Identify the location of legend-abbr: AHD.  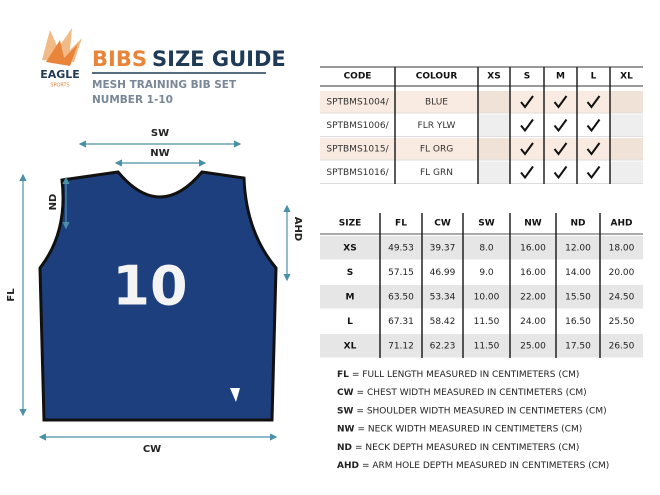
(348, 466).